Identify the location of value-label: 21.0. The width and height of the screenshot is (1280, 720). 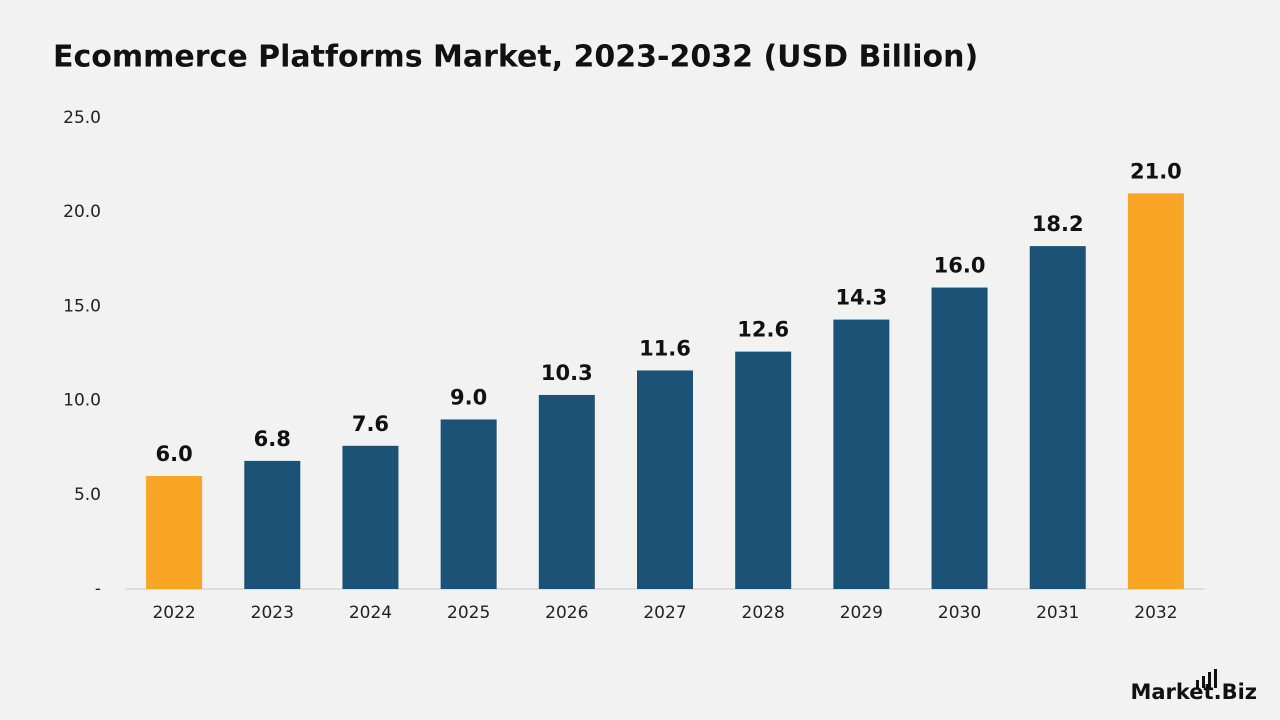
(1156, 171).